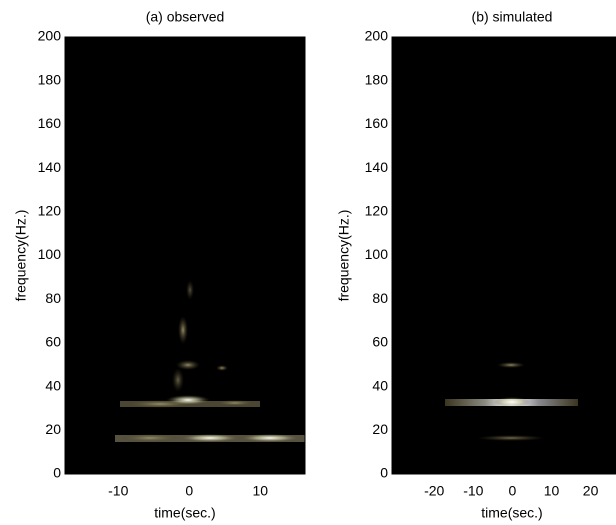  I want to click on chart-title: (b) simulated, so click(512, 17).